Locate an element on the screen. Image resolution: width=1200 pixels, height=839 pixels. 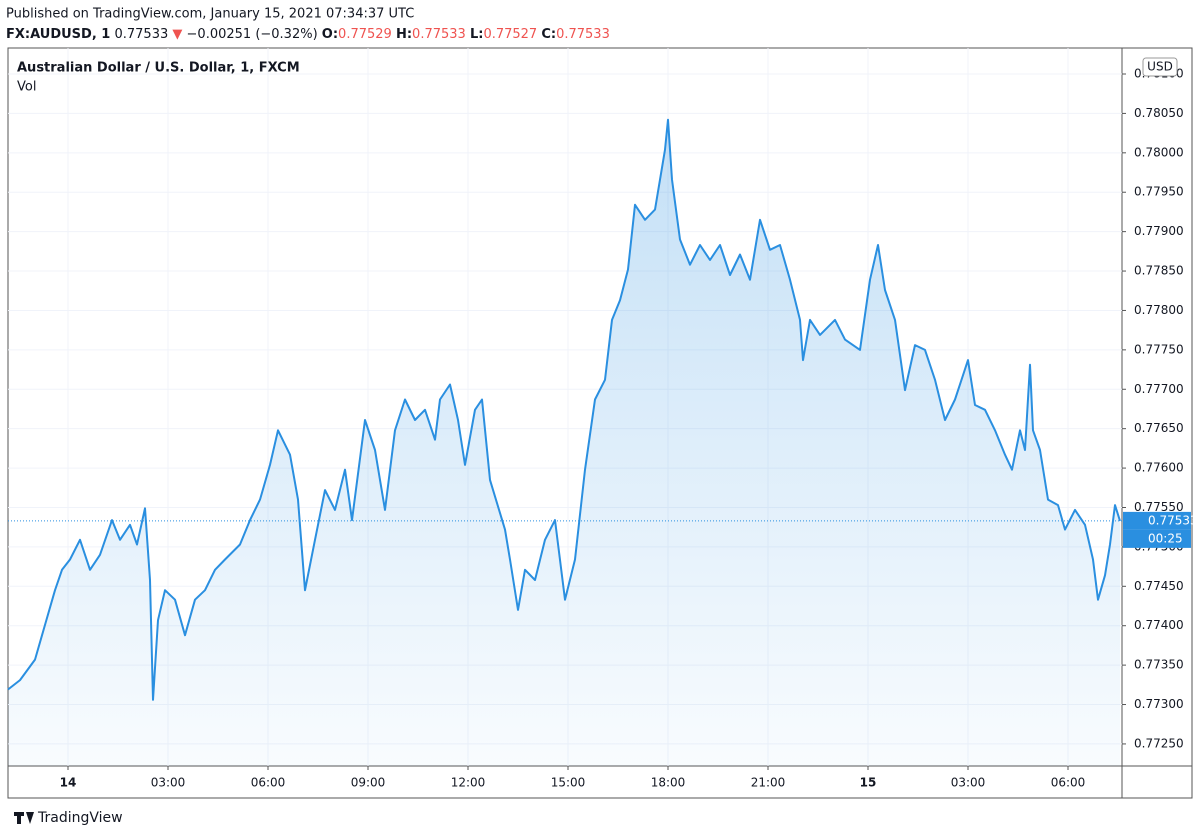
x-tick-label: 14 is located at coordinates (68, 783).